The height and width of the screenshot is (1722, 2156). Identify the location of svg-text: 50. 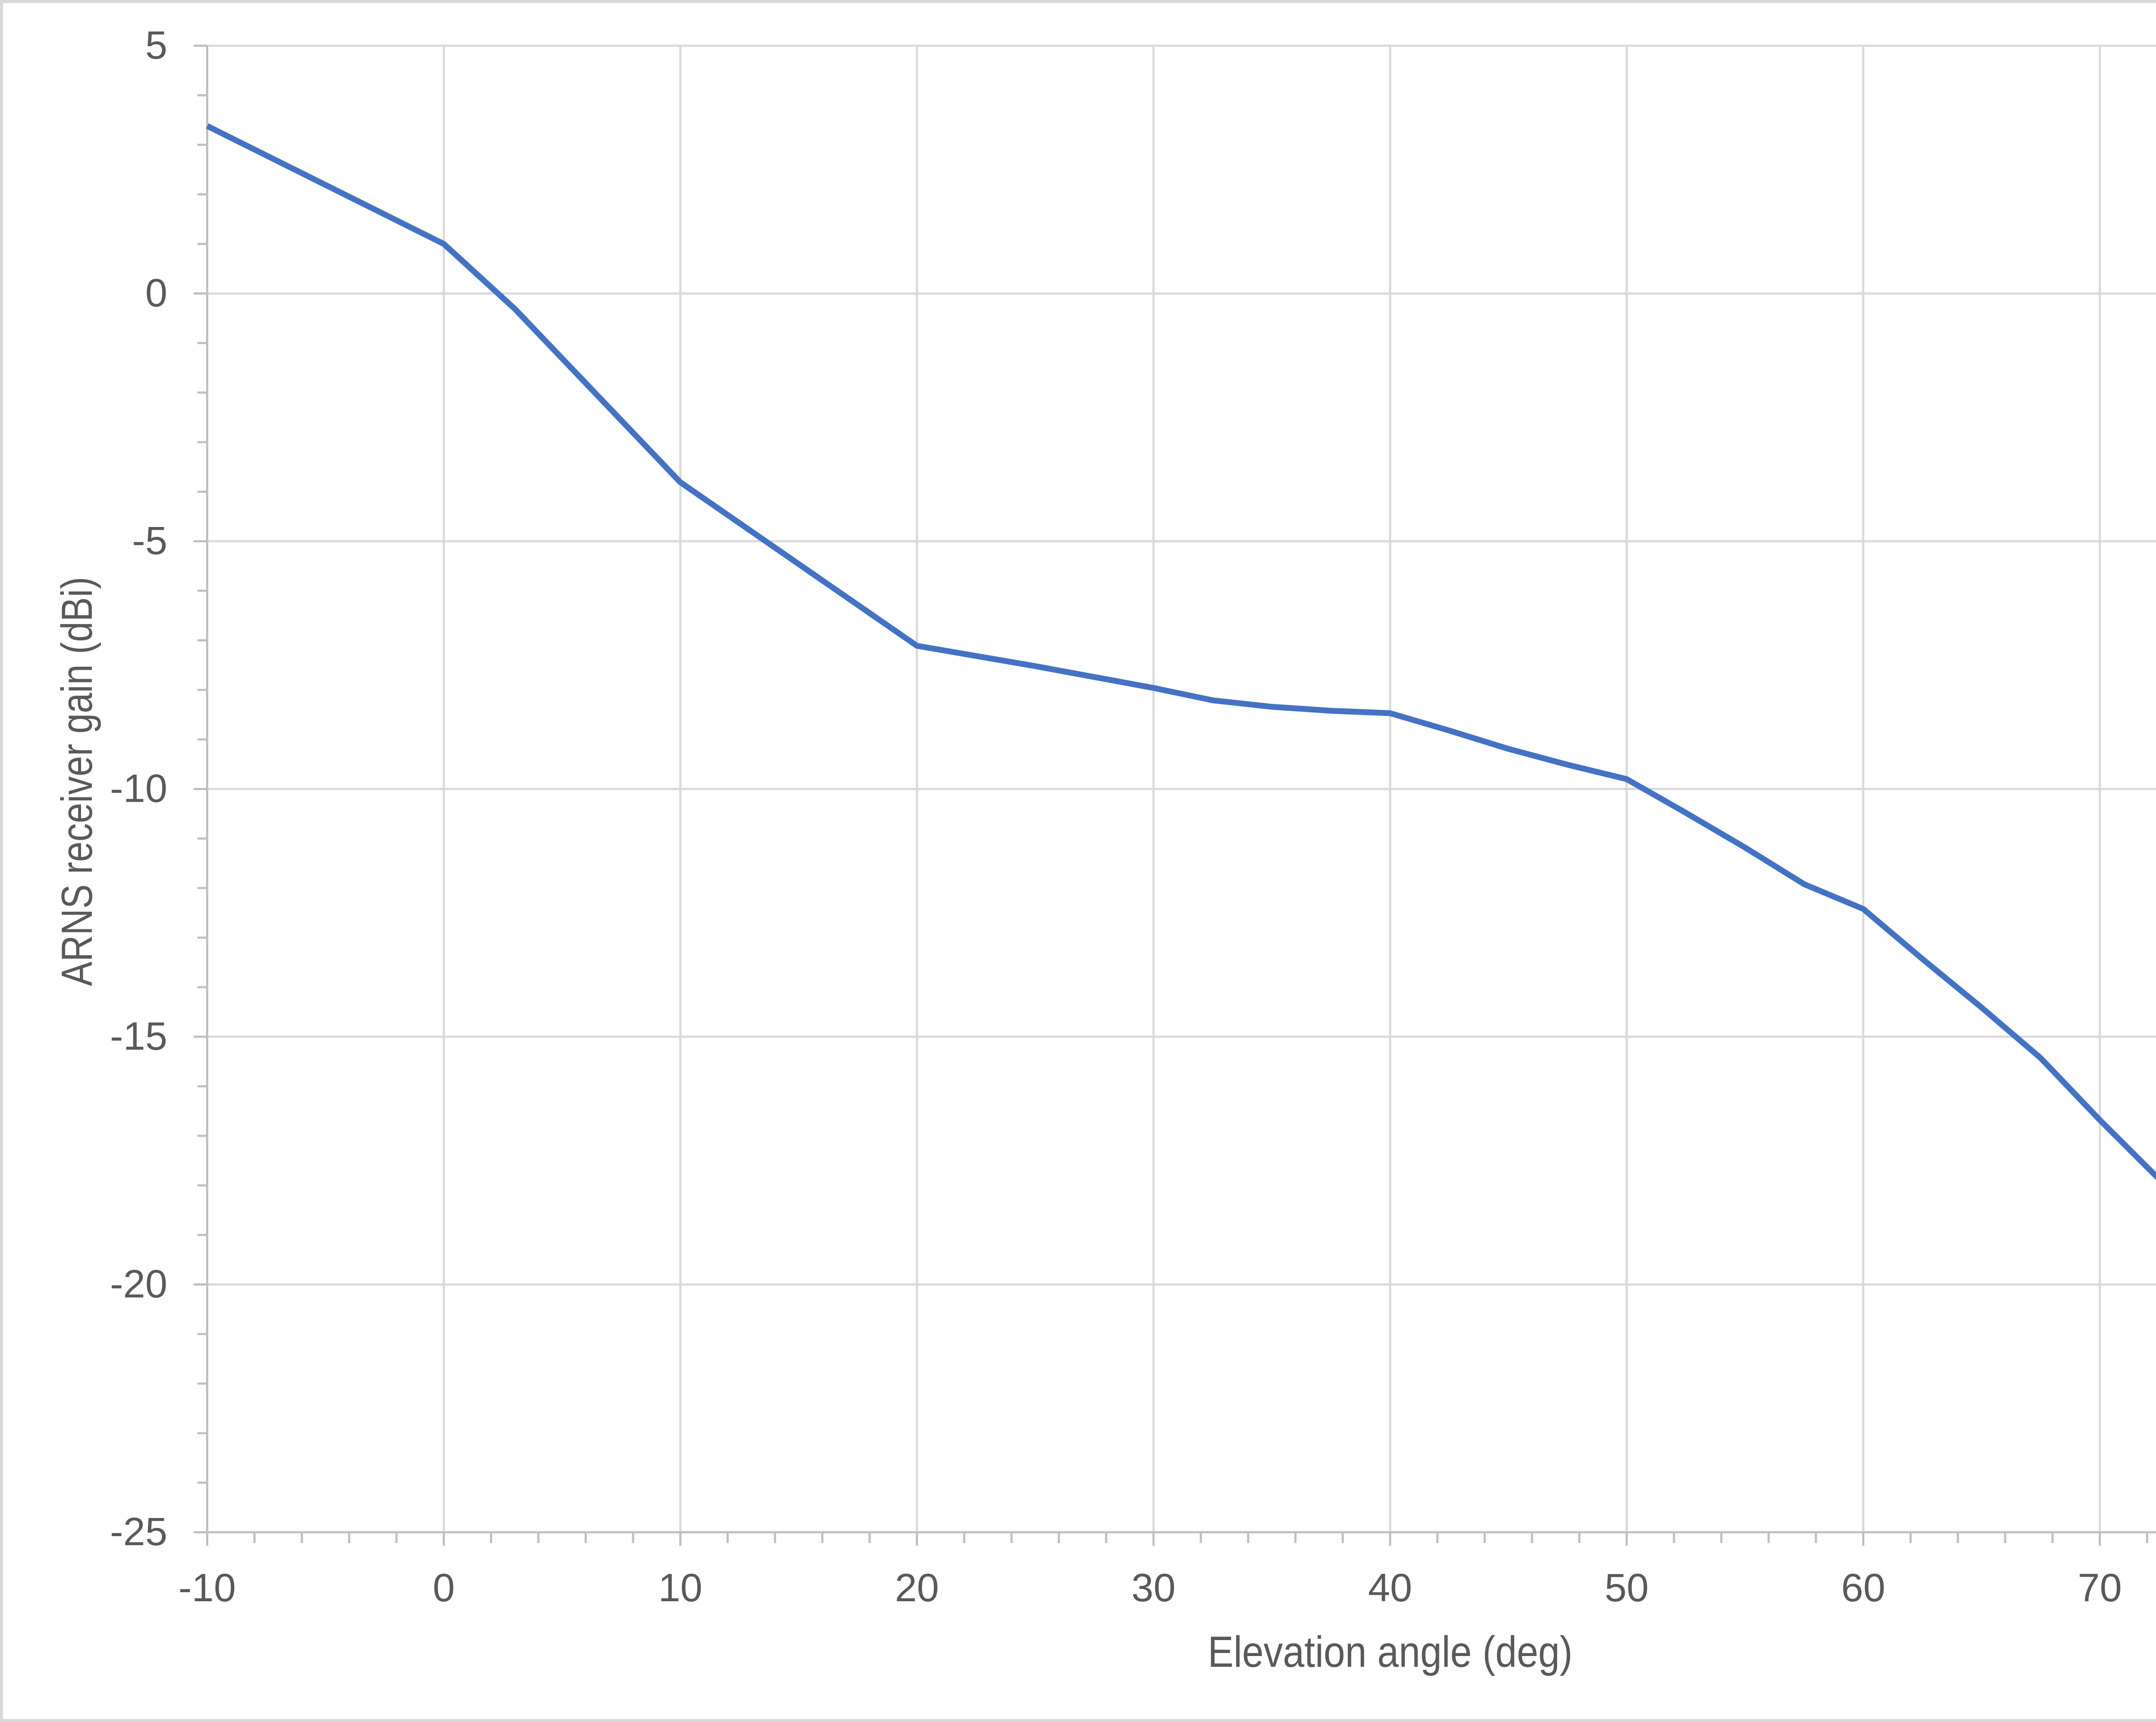
(1626, 1588).